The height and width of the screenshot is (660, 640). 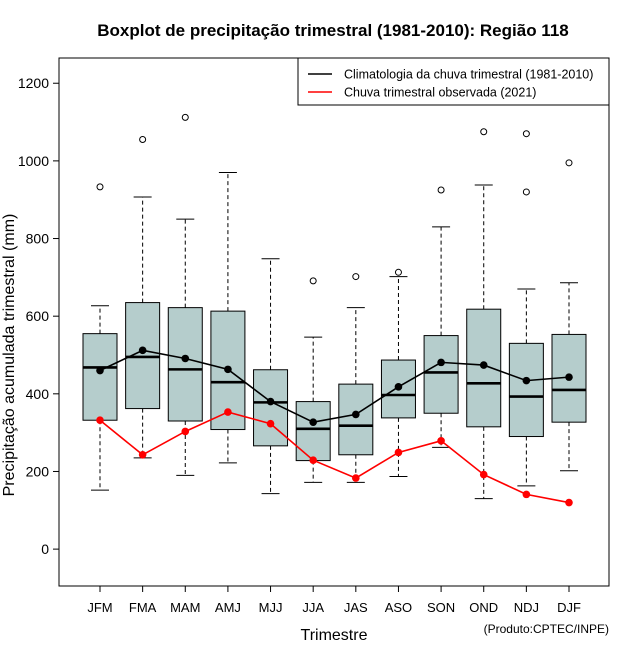 What do you see at coordinates (484, 314) in the screenshot?
I see `box-ond` at bounding box center [484, 314].